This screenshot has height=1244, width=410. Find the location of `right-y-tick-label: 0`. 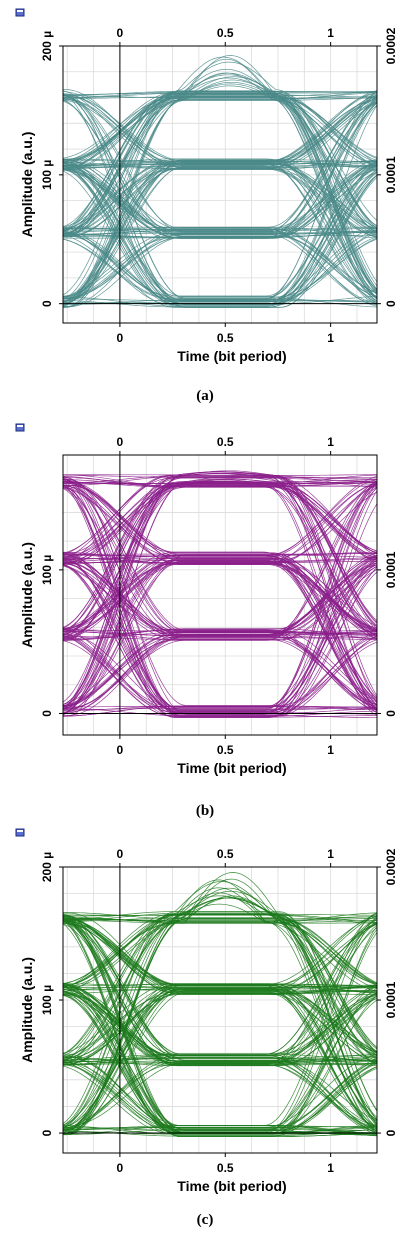

right-y-tick-label: 0 is located at coordinates (391, 303).